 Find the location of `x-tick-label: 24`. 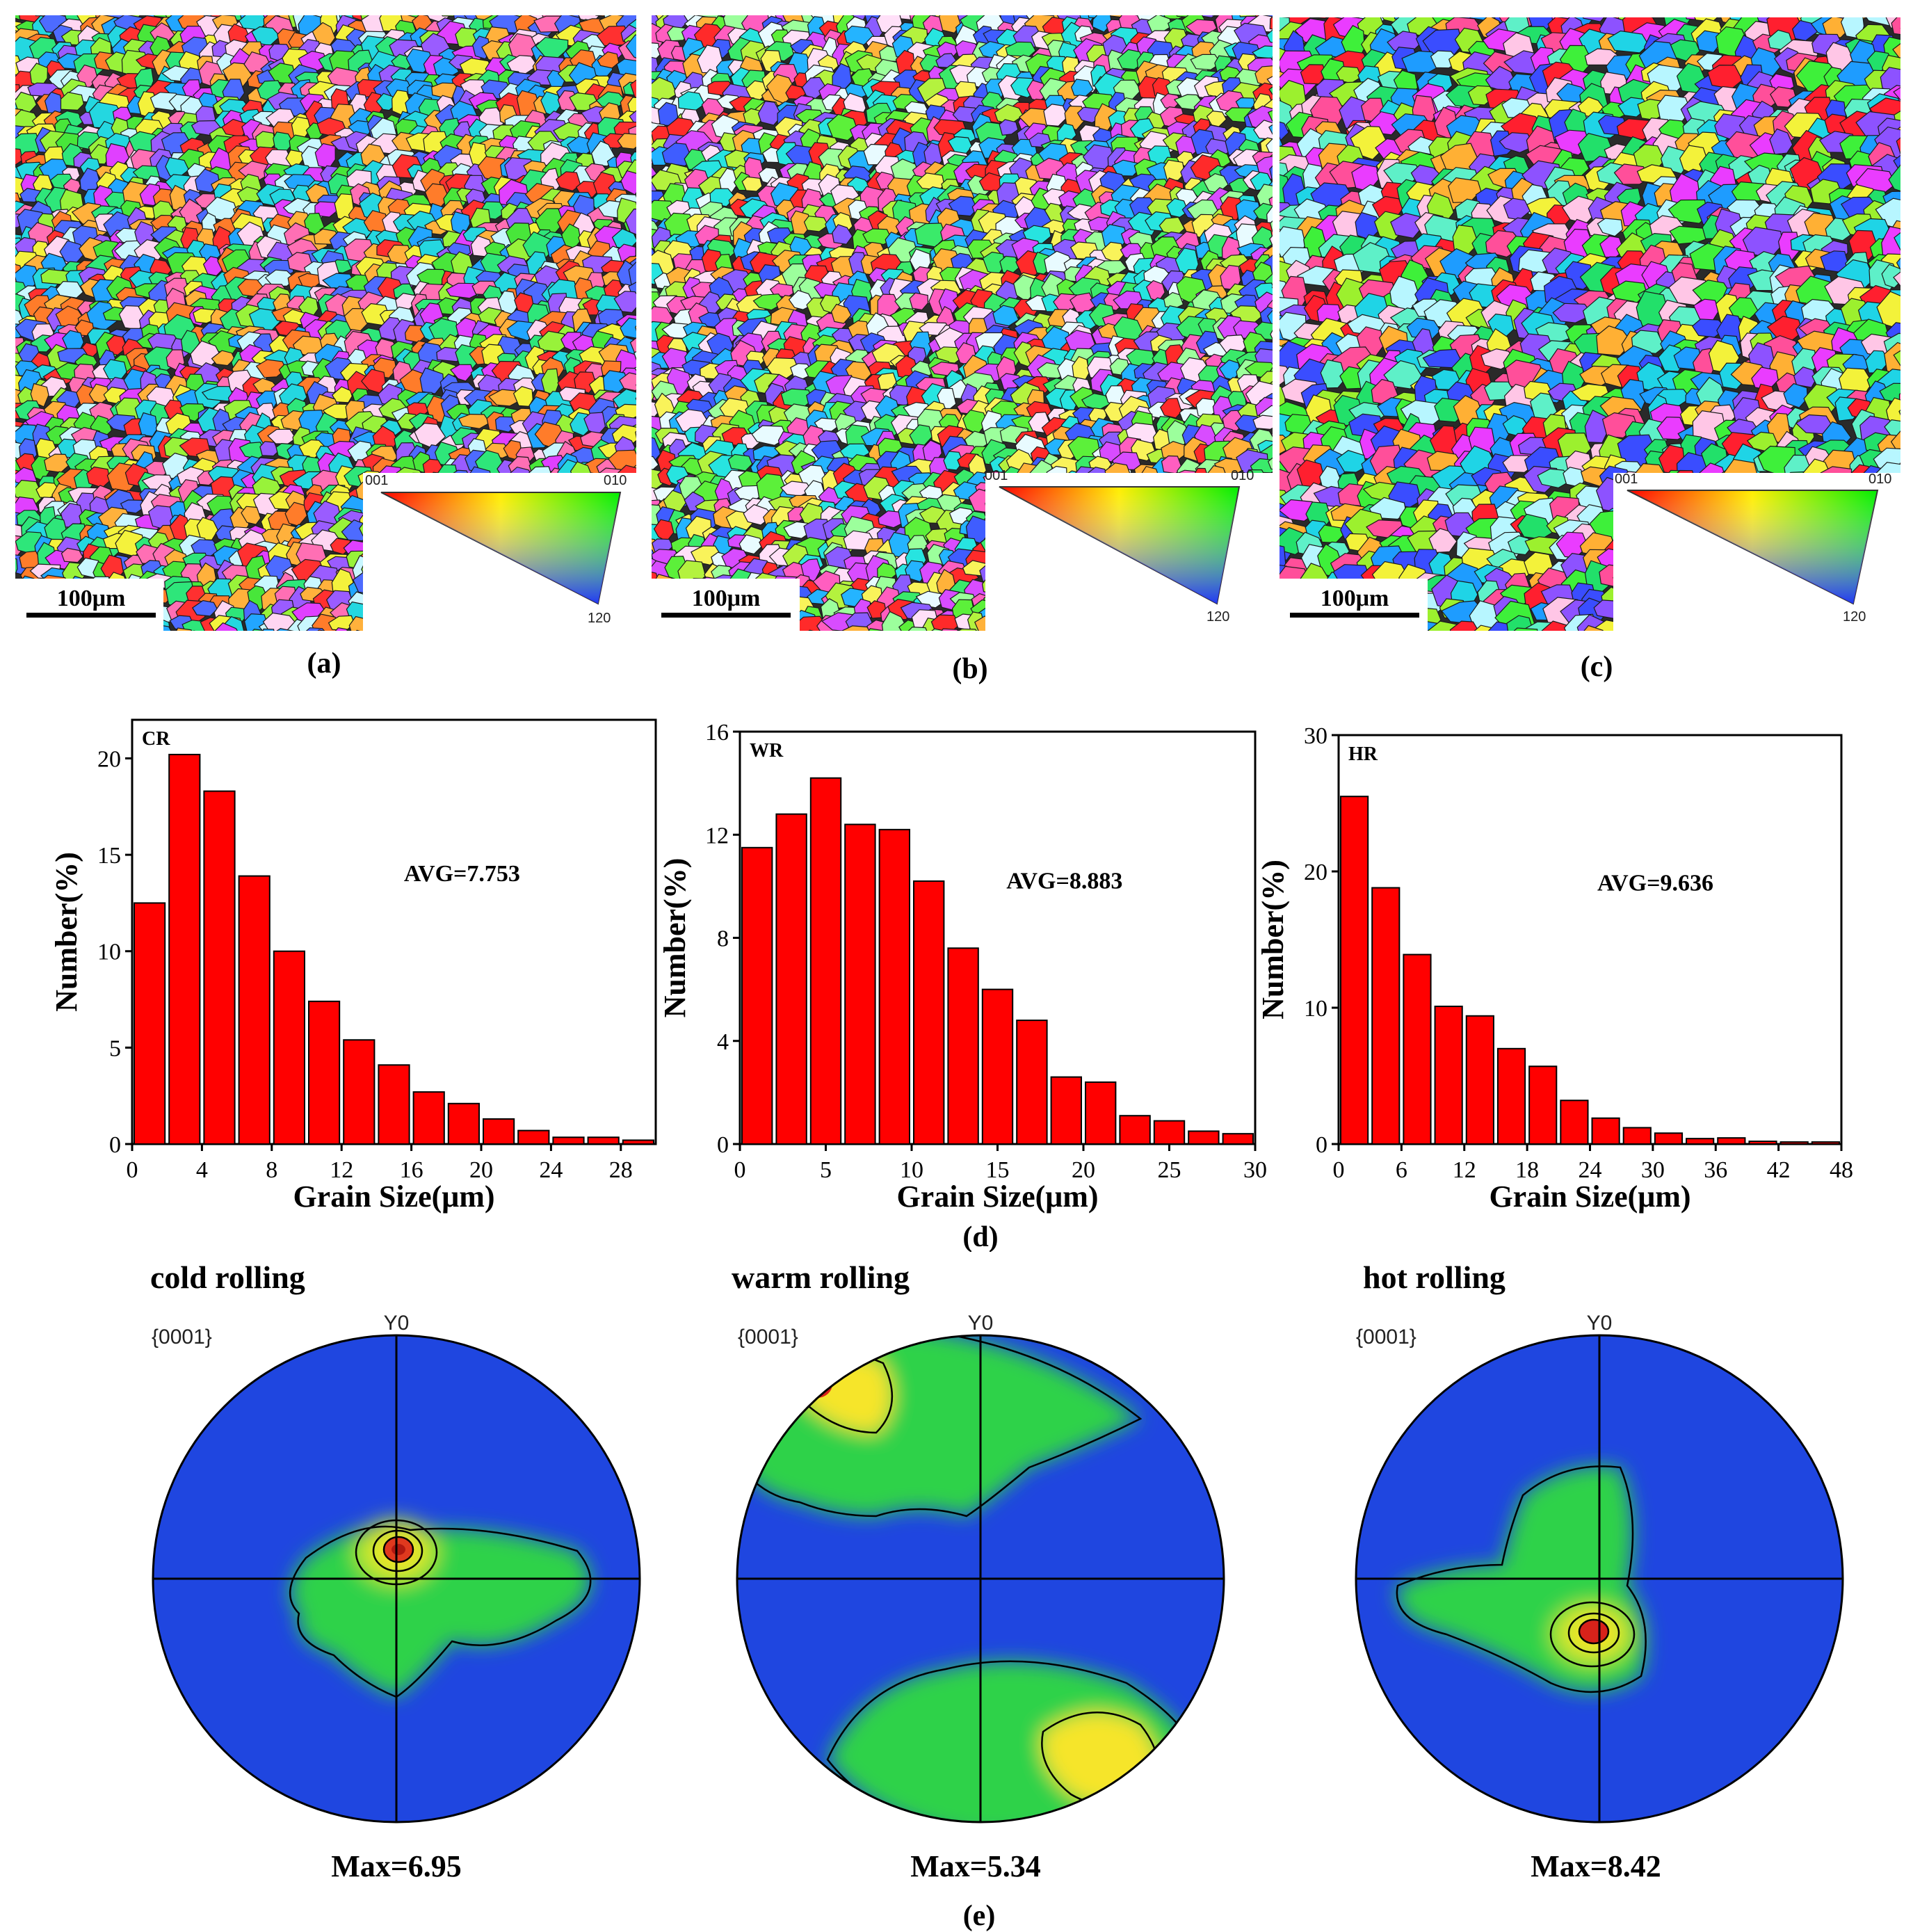

x-tick-label: 24 is located at coordinates (1590, 1170).